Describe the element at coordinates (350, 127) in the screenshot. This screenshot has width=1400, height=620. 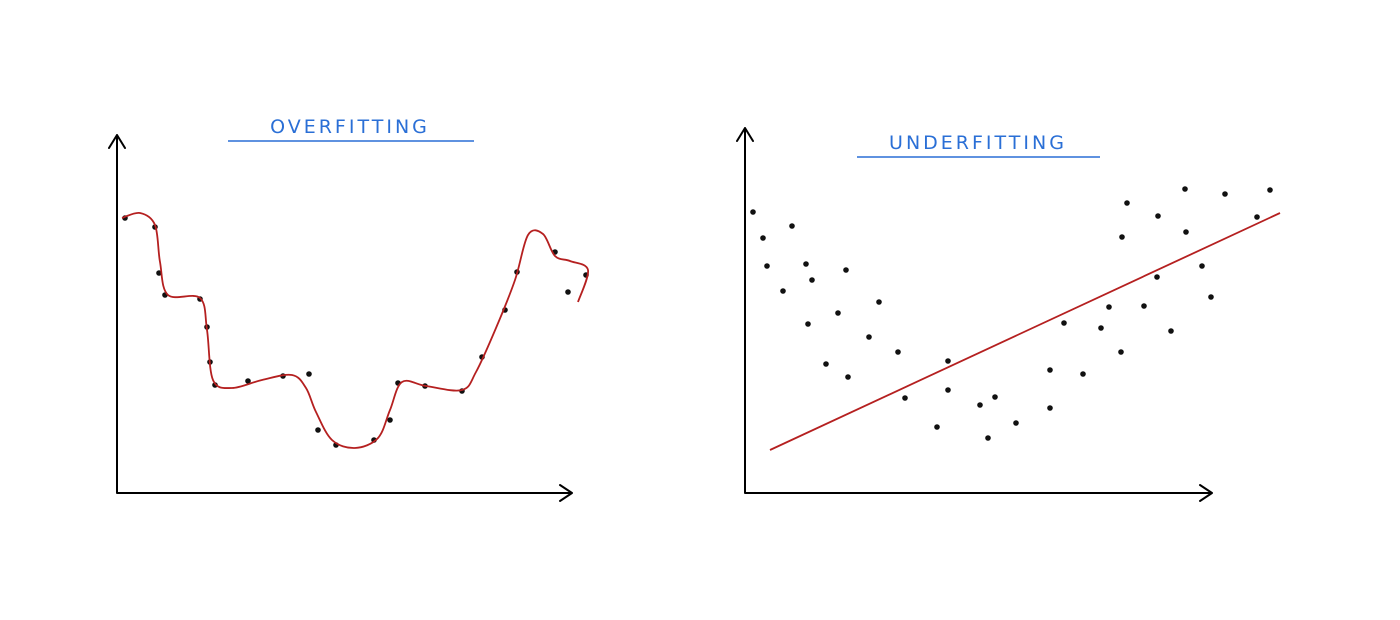
I see `panel-title: OVERFITTING` at that location.